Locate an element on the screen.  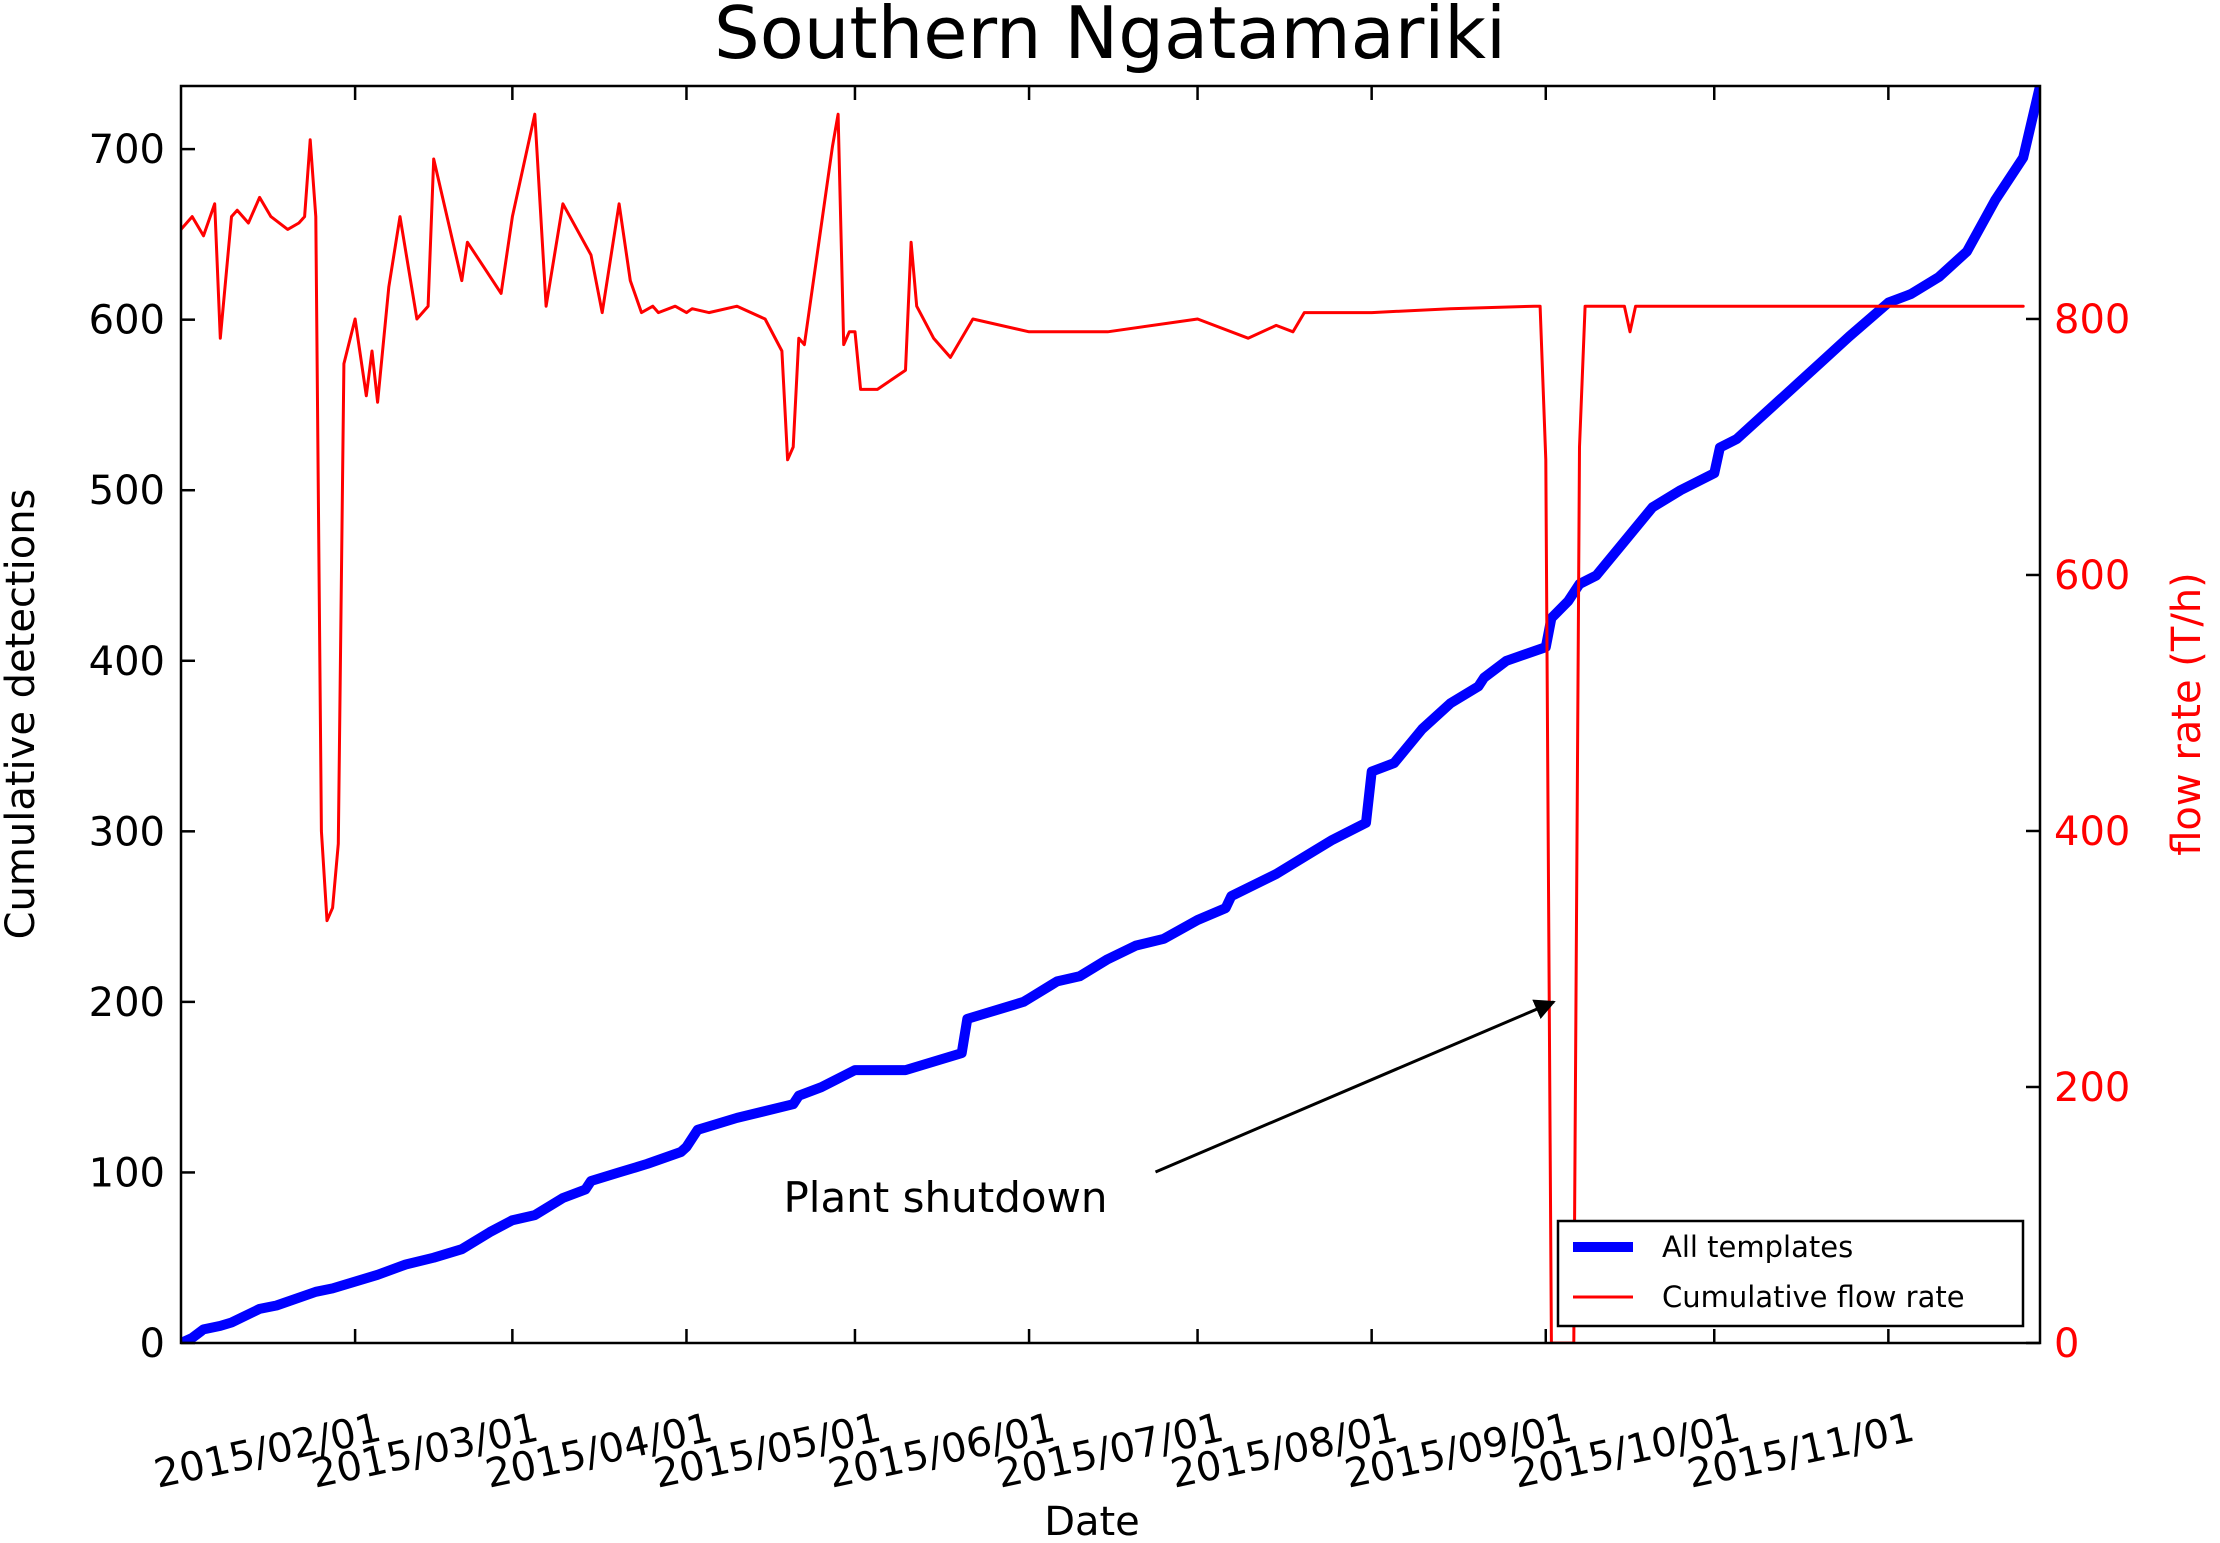
y-tick-label: 400 is located at coordinates (127, 662).